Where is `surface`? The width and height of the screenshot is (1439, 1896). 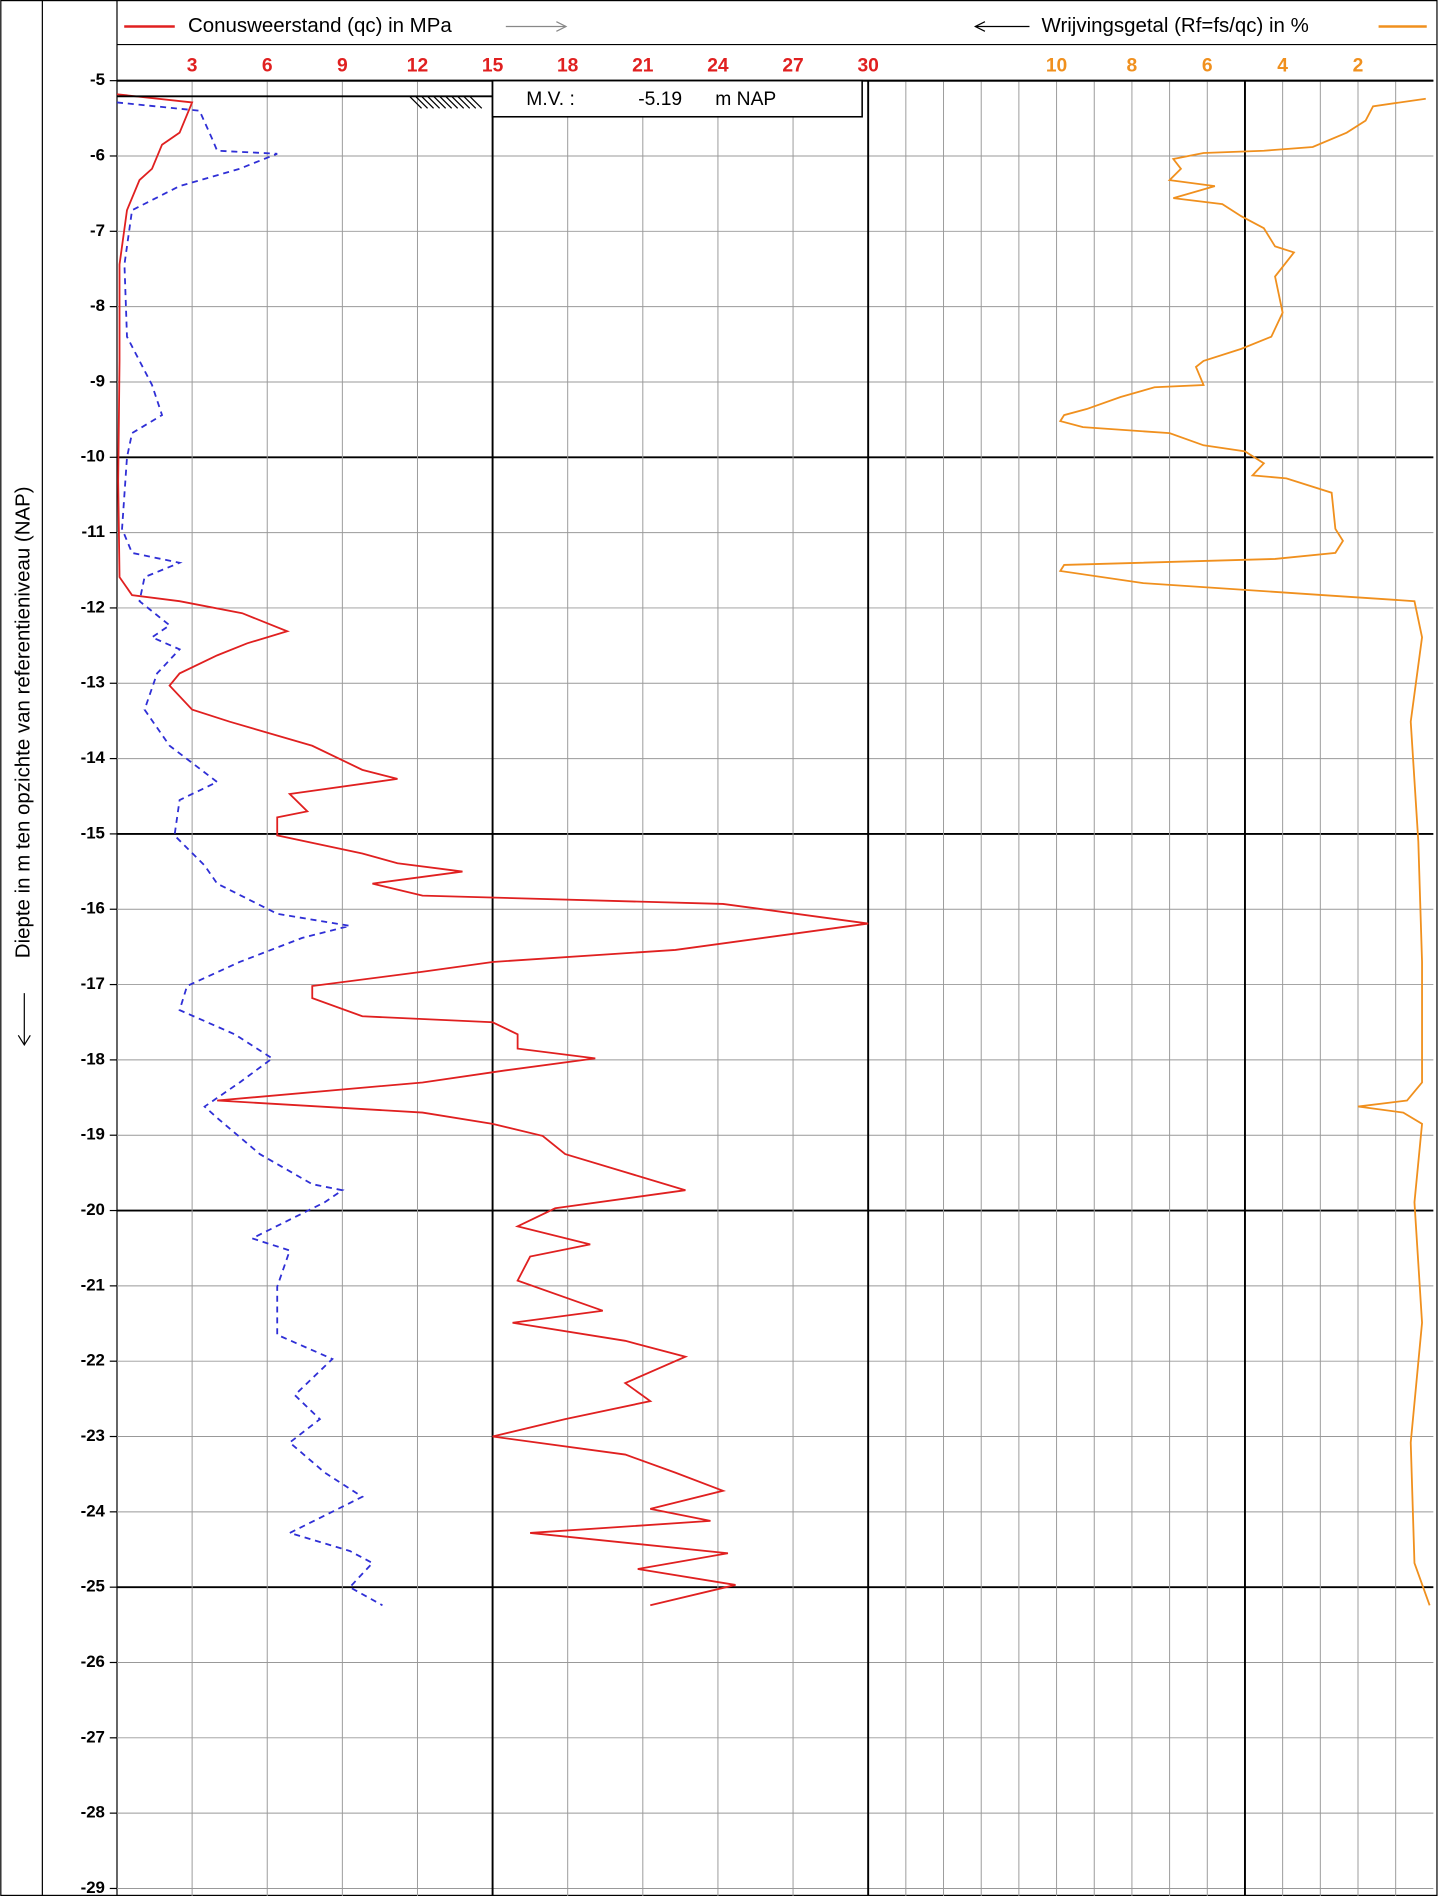
surface is located at coordinates (489, 98).